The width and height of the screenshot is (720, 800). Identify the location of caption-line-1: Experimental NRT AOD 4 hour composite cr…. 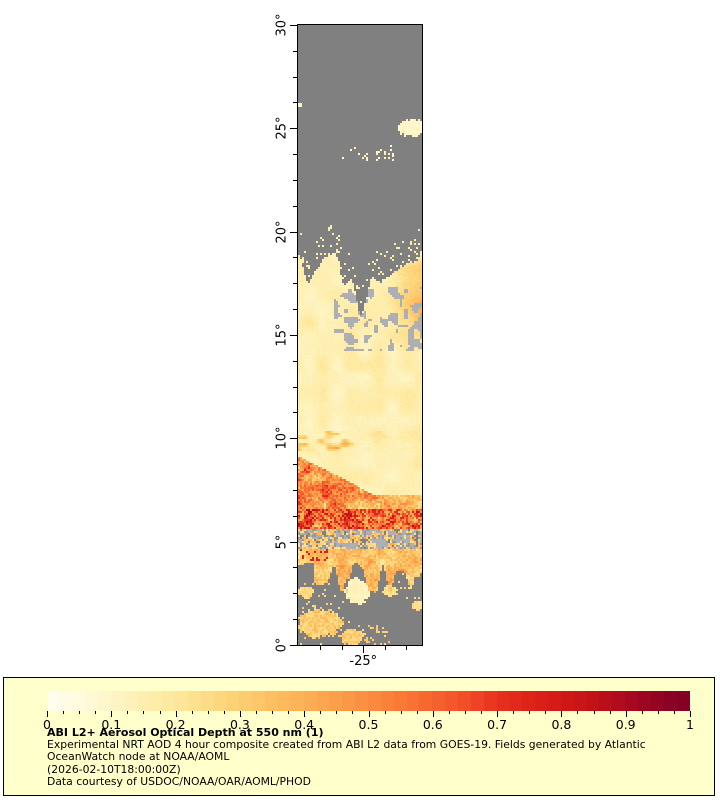
(346, 745).